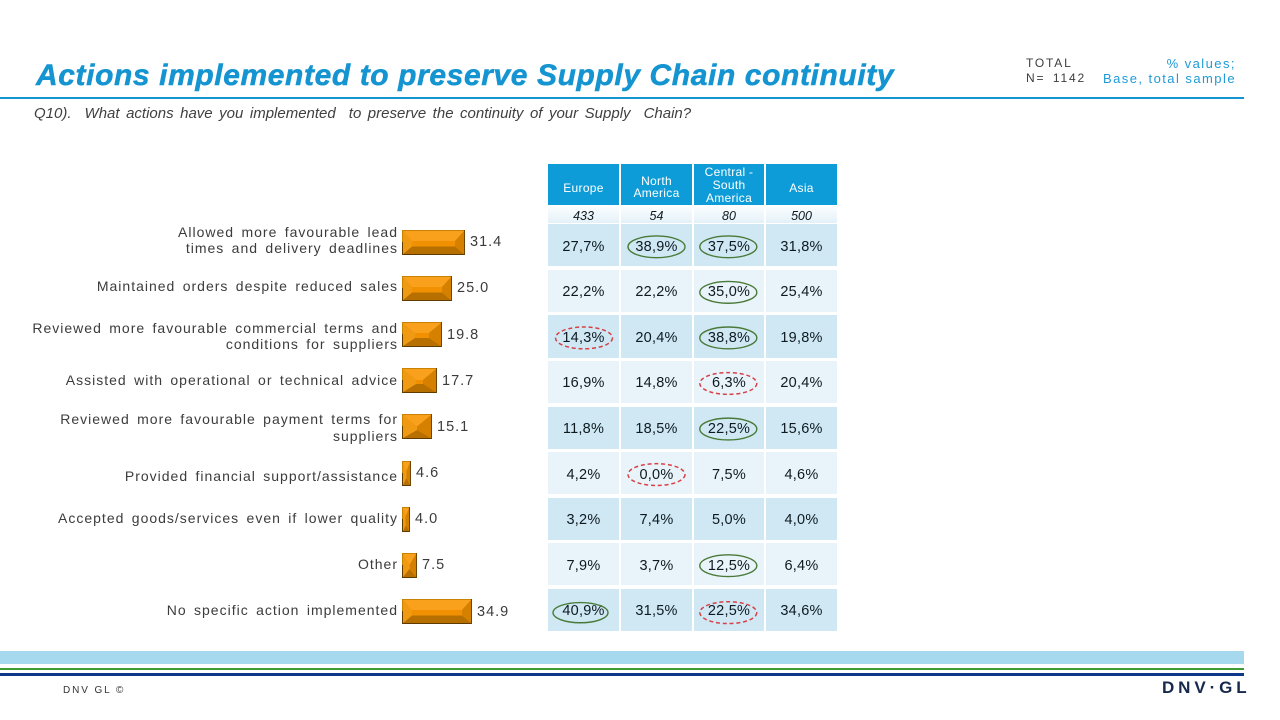 The image size is (1280, 720). I want to click on svg-text: DNV·GL, so click(1206, 687).